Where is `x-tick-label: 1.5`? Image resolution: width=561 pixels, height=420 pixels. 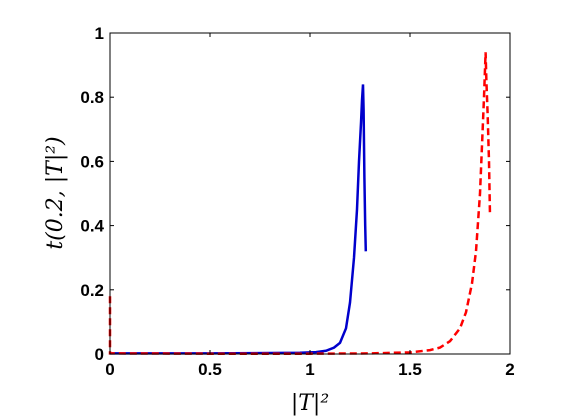 x-tick-label: 1.5 is located at coordinates (410, 369).